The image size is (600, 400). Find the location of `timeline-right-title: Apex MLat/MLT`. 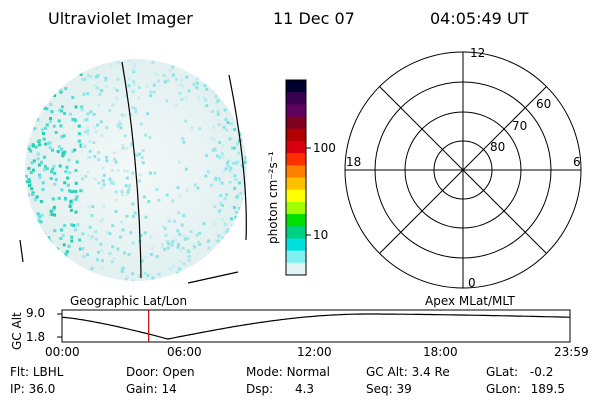

timeline-right-title: Apex MLat/MLT is located at coordinates (470, 301).